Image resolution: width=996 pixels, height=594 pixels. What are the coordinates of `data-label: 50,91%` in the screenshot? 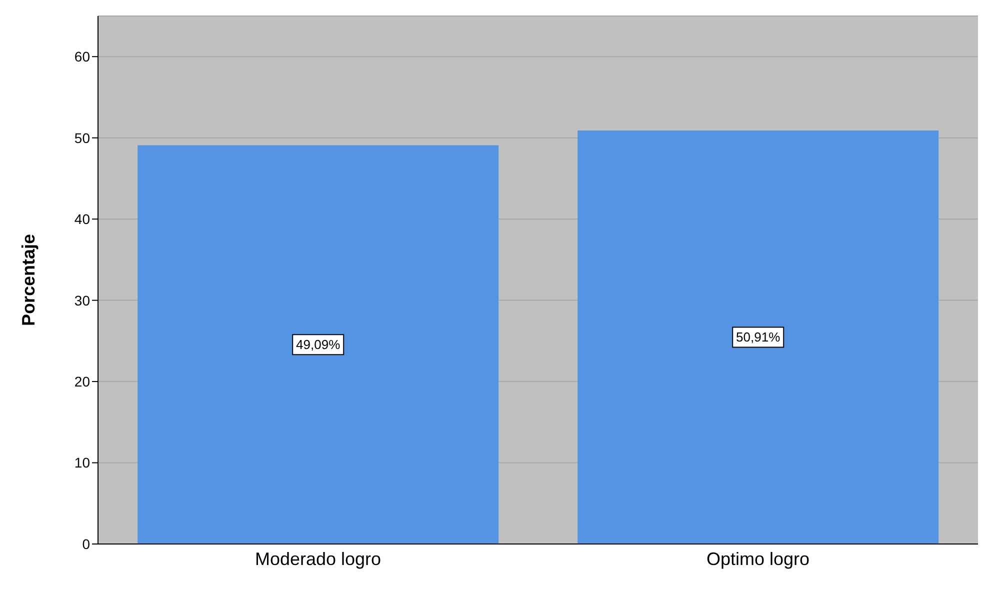 It's located at (758, 337).